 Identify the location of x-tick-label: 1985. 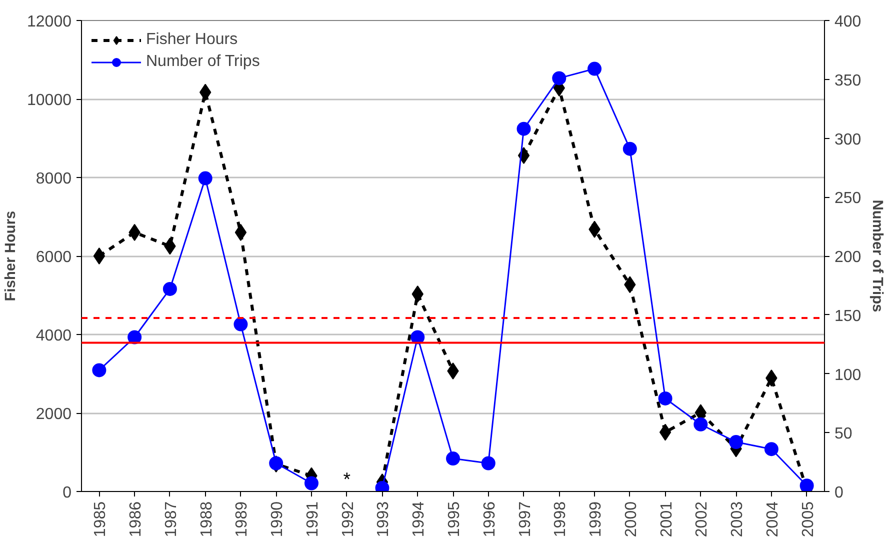
(101, 519).